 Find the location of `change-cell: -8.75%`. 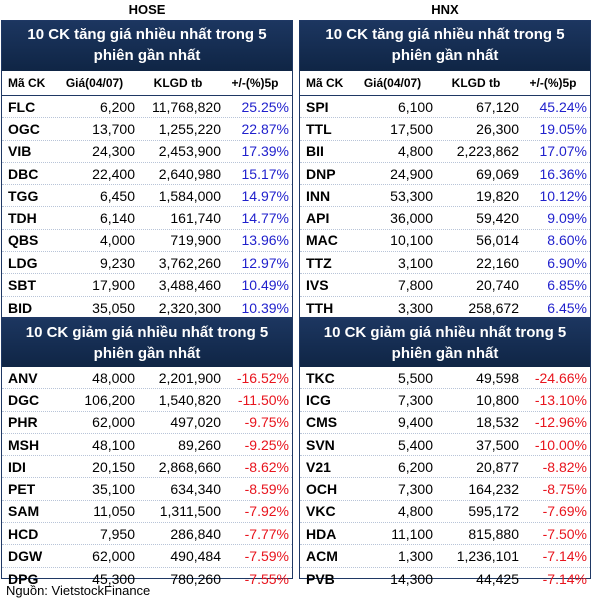

change-cell: -8.75% is located at coordinates (564, 489).